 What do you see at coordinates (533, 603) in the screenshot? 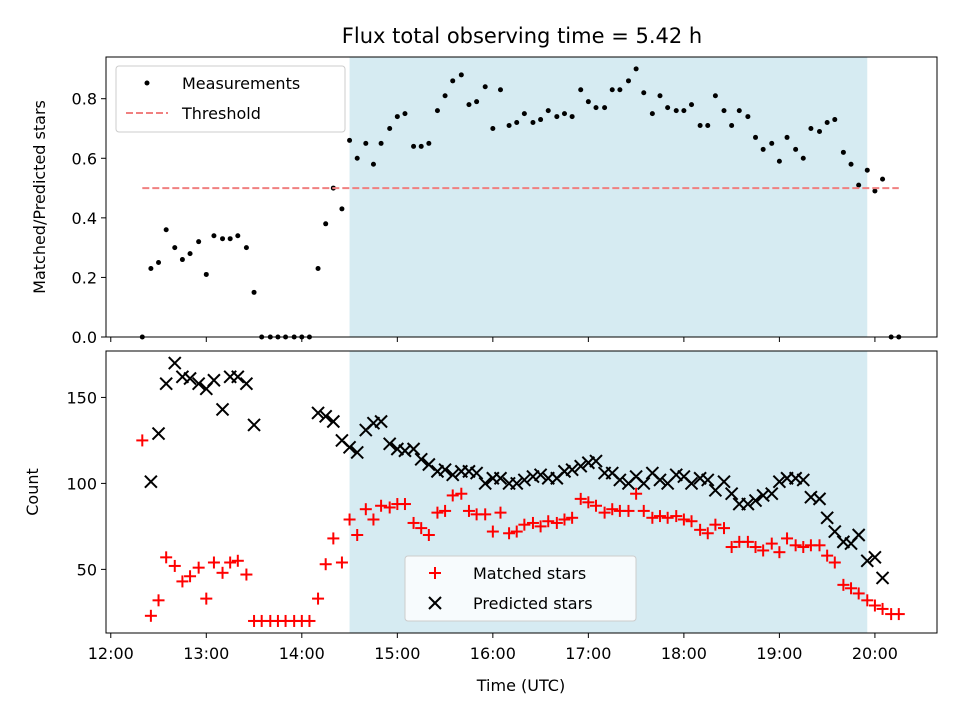
I see `legend-predicted-label: Predicted stars` at bounding box center [533, 603].